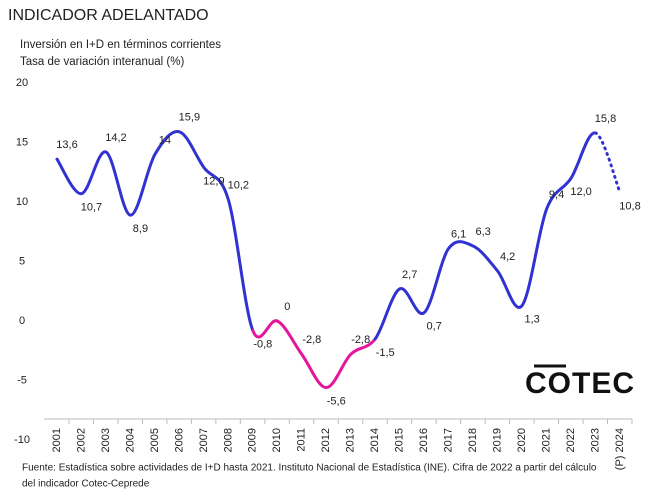 This screenshot has height=496, width=662. I want to click on x-tick-label: 2013, so click(351, 440).